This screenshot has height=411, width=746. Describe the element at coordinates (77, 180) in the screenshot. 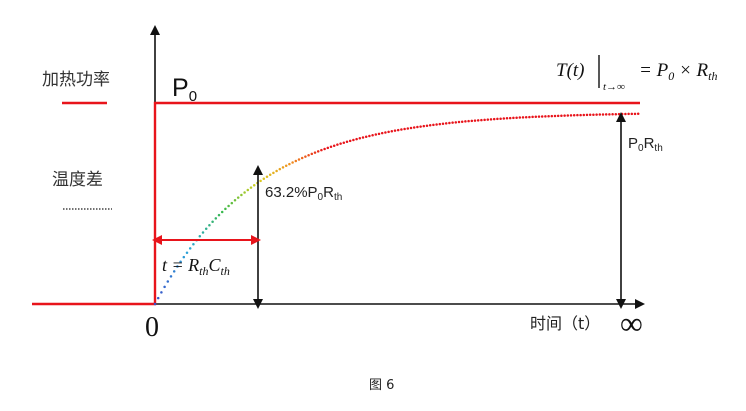

I see `legend-temp-label: 温度差` at that location.